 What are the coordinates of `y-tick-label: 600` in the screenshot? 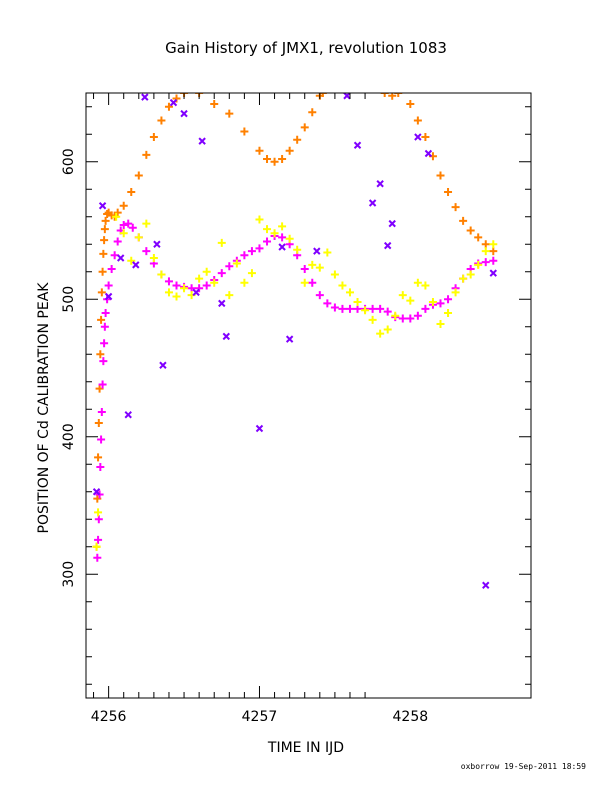 It's located at (69, 161).